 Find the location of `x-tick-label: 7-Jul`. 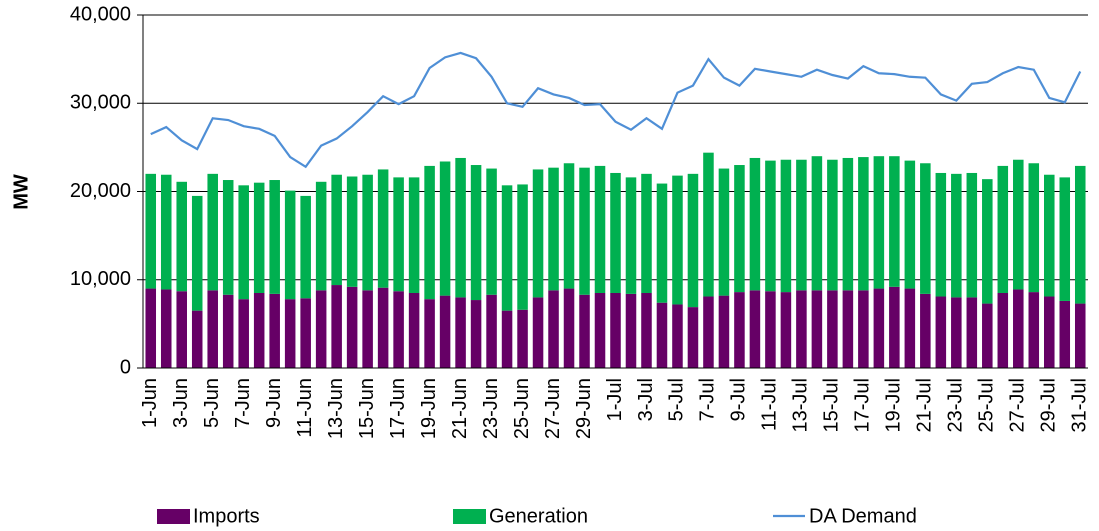

x-tick-label: 7-Jul is located at coordinates (708, 399).